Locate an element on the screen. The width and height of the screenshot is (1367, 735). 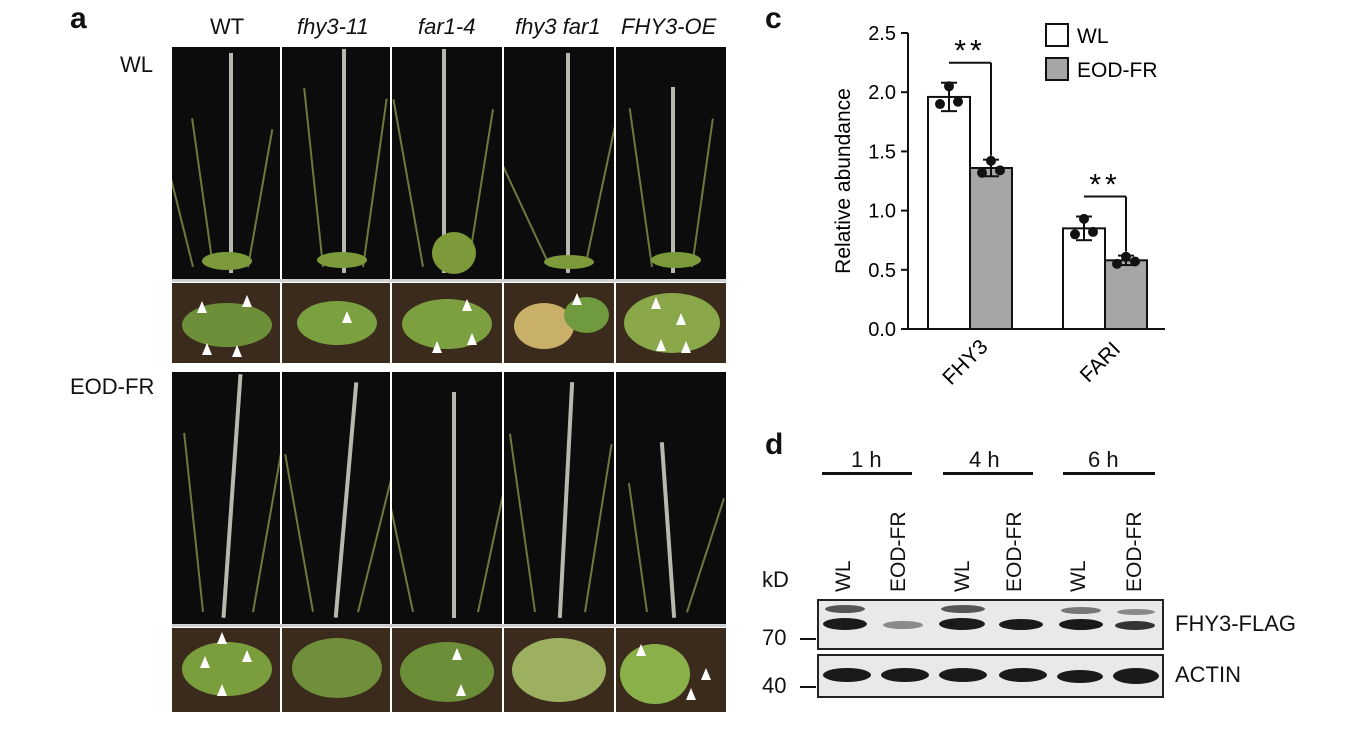
rosette-photo-wt-wl is located at coordinates (226, 323).